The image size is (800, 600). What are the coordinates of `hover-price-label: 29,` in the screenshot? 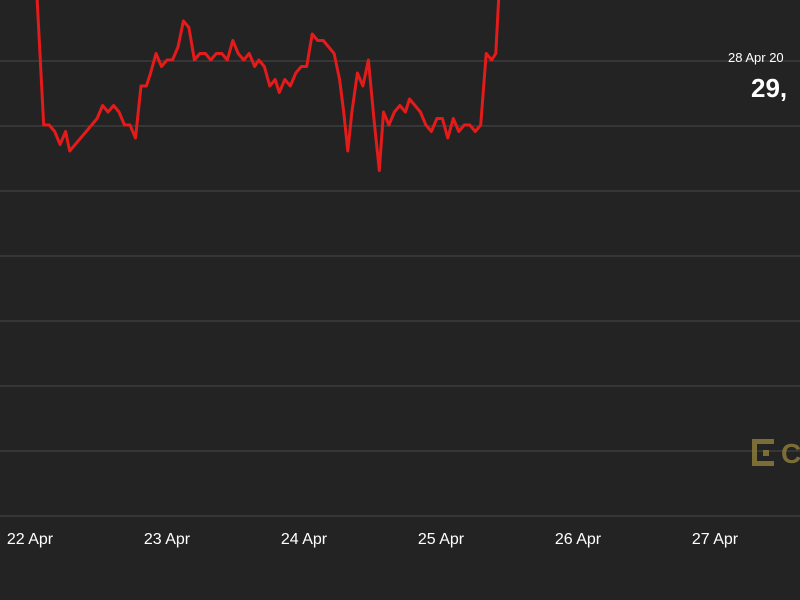 It's located at (769, 88).